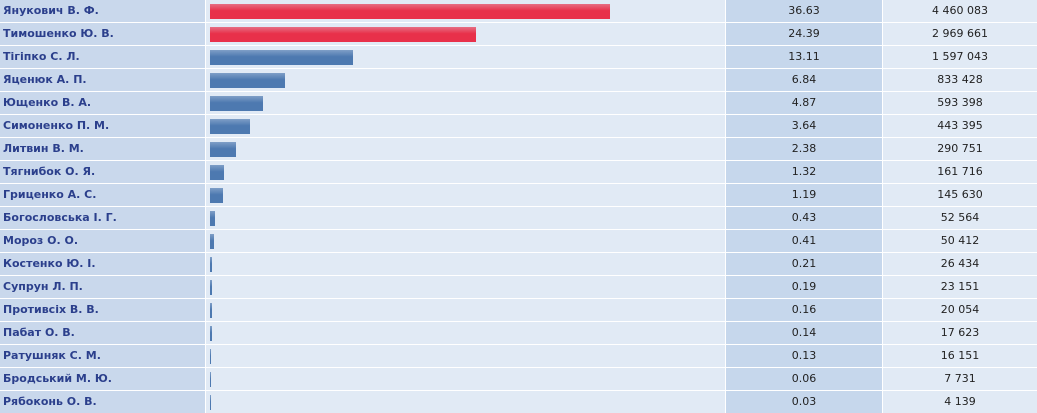 This screenshot has width=1037, height=413. I want to click on candidate-name: Гриценко А. С., so click(102, 195).